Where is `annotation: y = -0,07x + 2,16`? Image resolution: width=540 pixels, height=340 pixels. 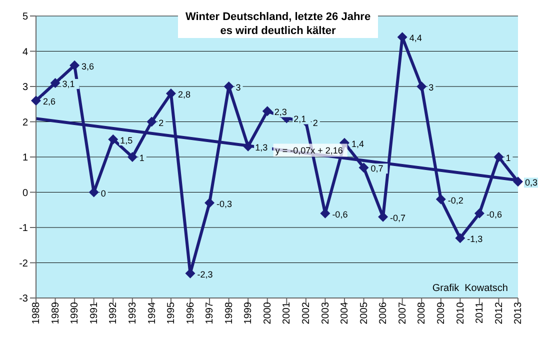 annotation: y = -0,07x + 2,16 is located at coordinates (309, 151).